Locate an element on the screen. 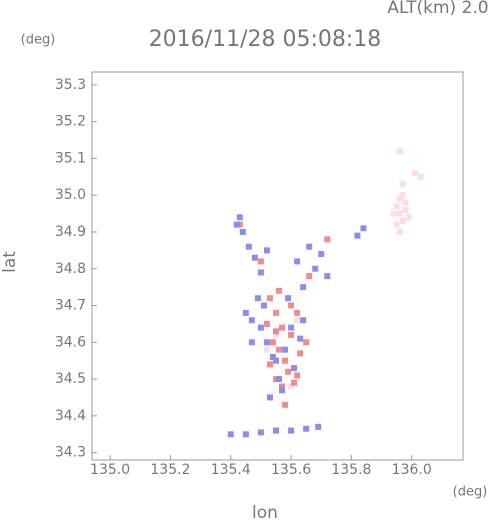 The height and width of the screenshot is (521, 491). y-tick-label: 34.7 is located at coordinates (70, 306).